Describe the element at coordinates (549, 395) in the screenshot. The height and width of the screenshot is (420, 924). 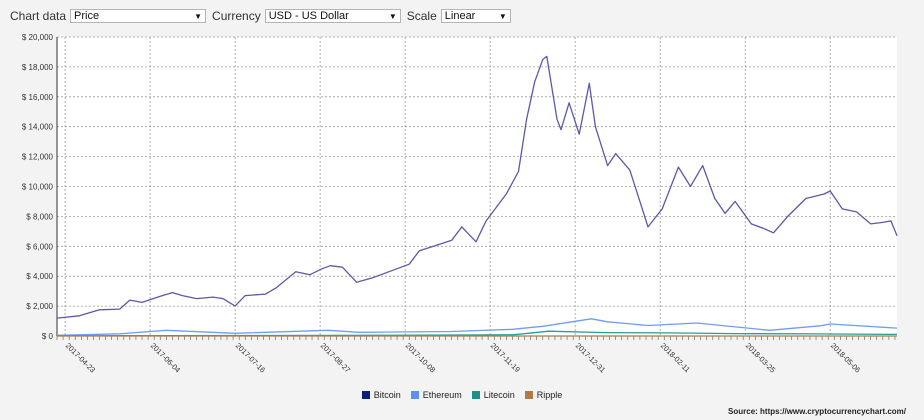
I see `legend-label: Ripple` at that location.